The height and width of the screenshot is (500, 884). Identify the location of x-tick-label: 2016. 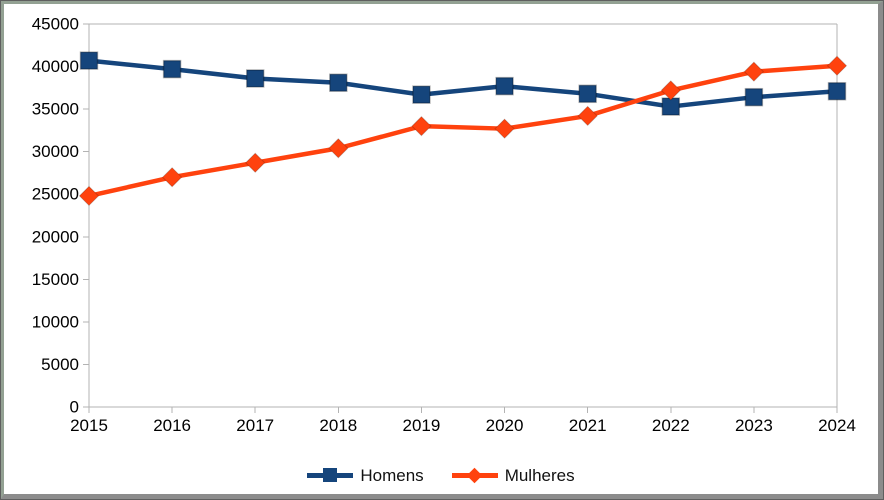
(172, 425).